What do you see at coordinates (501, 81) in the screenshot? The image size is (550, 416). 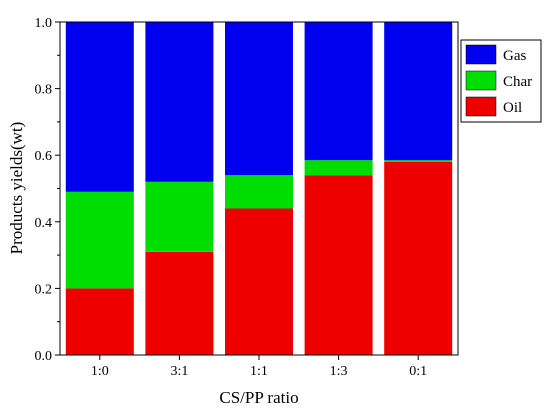 I see `legend: Gas Char Oil` at bounding box center [501, 81].